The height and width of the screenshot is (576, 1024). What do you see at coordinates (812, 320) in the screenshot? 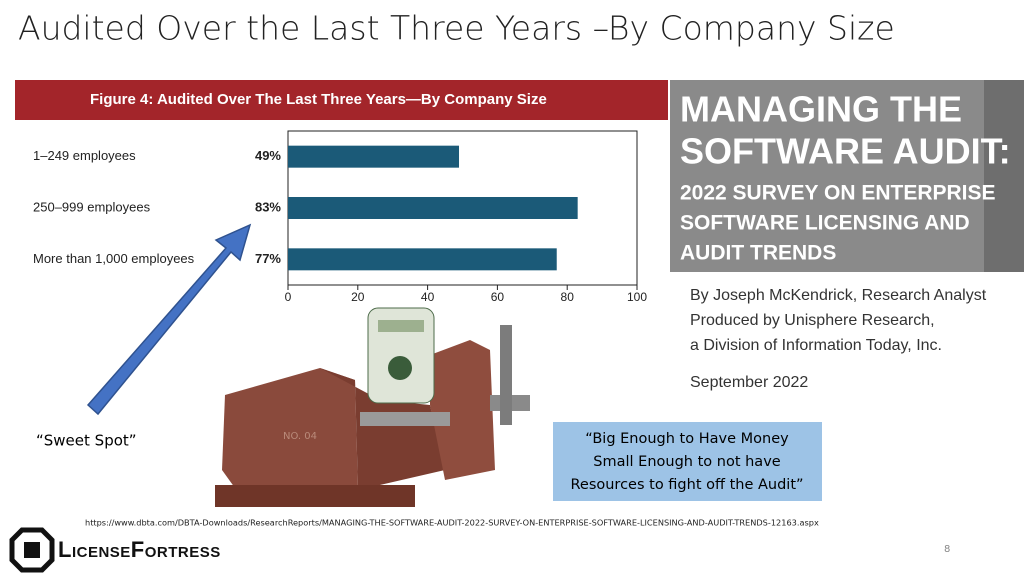
I see `byline: Produced by Unisphere Research,` at bounding box center [812, 320].